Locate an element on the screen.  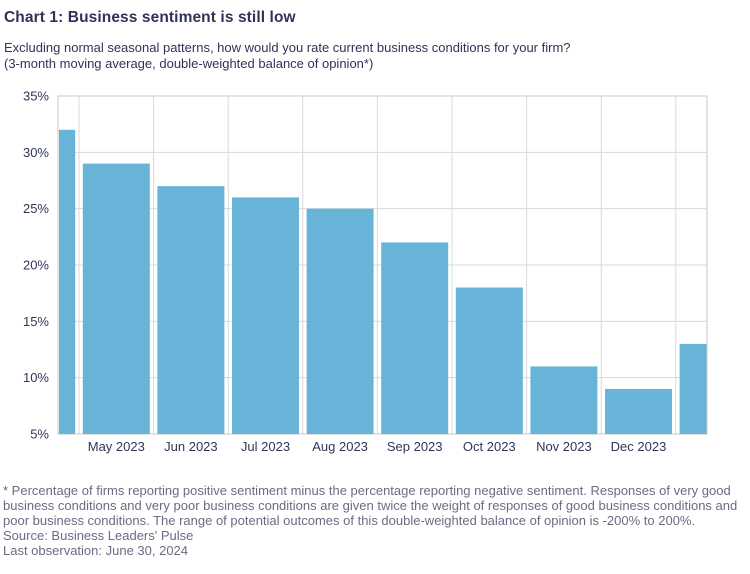
footnote-last-observation: Last observation: June 30, 2024 is located at coordinates (96, 550).